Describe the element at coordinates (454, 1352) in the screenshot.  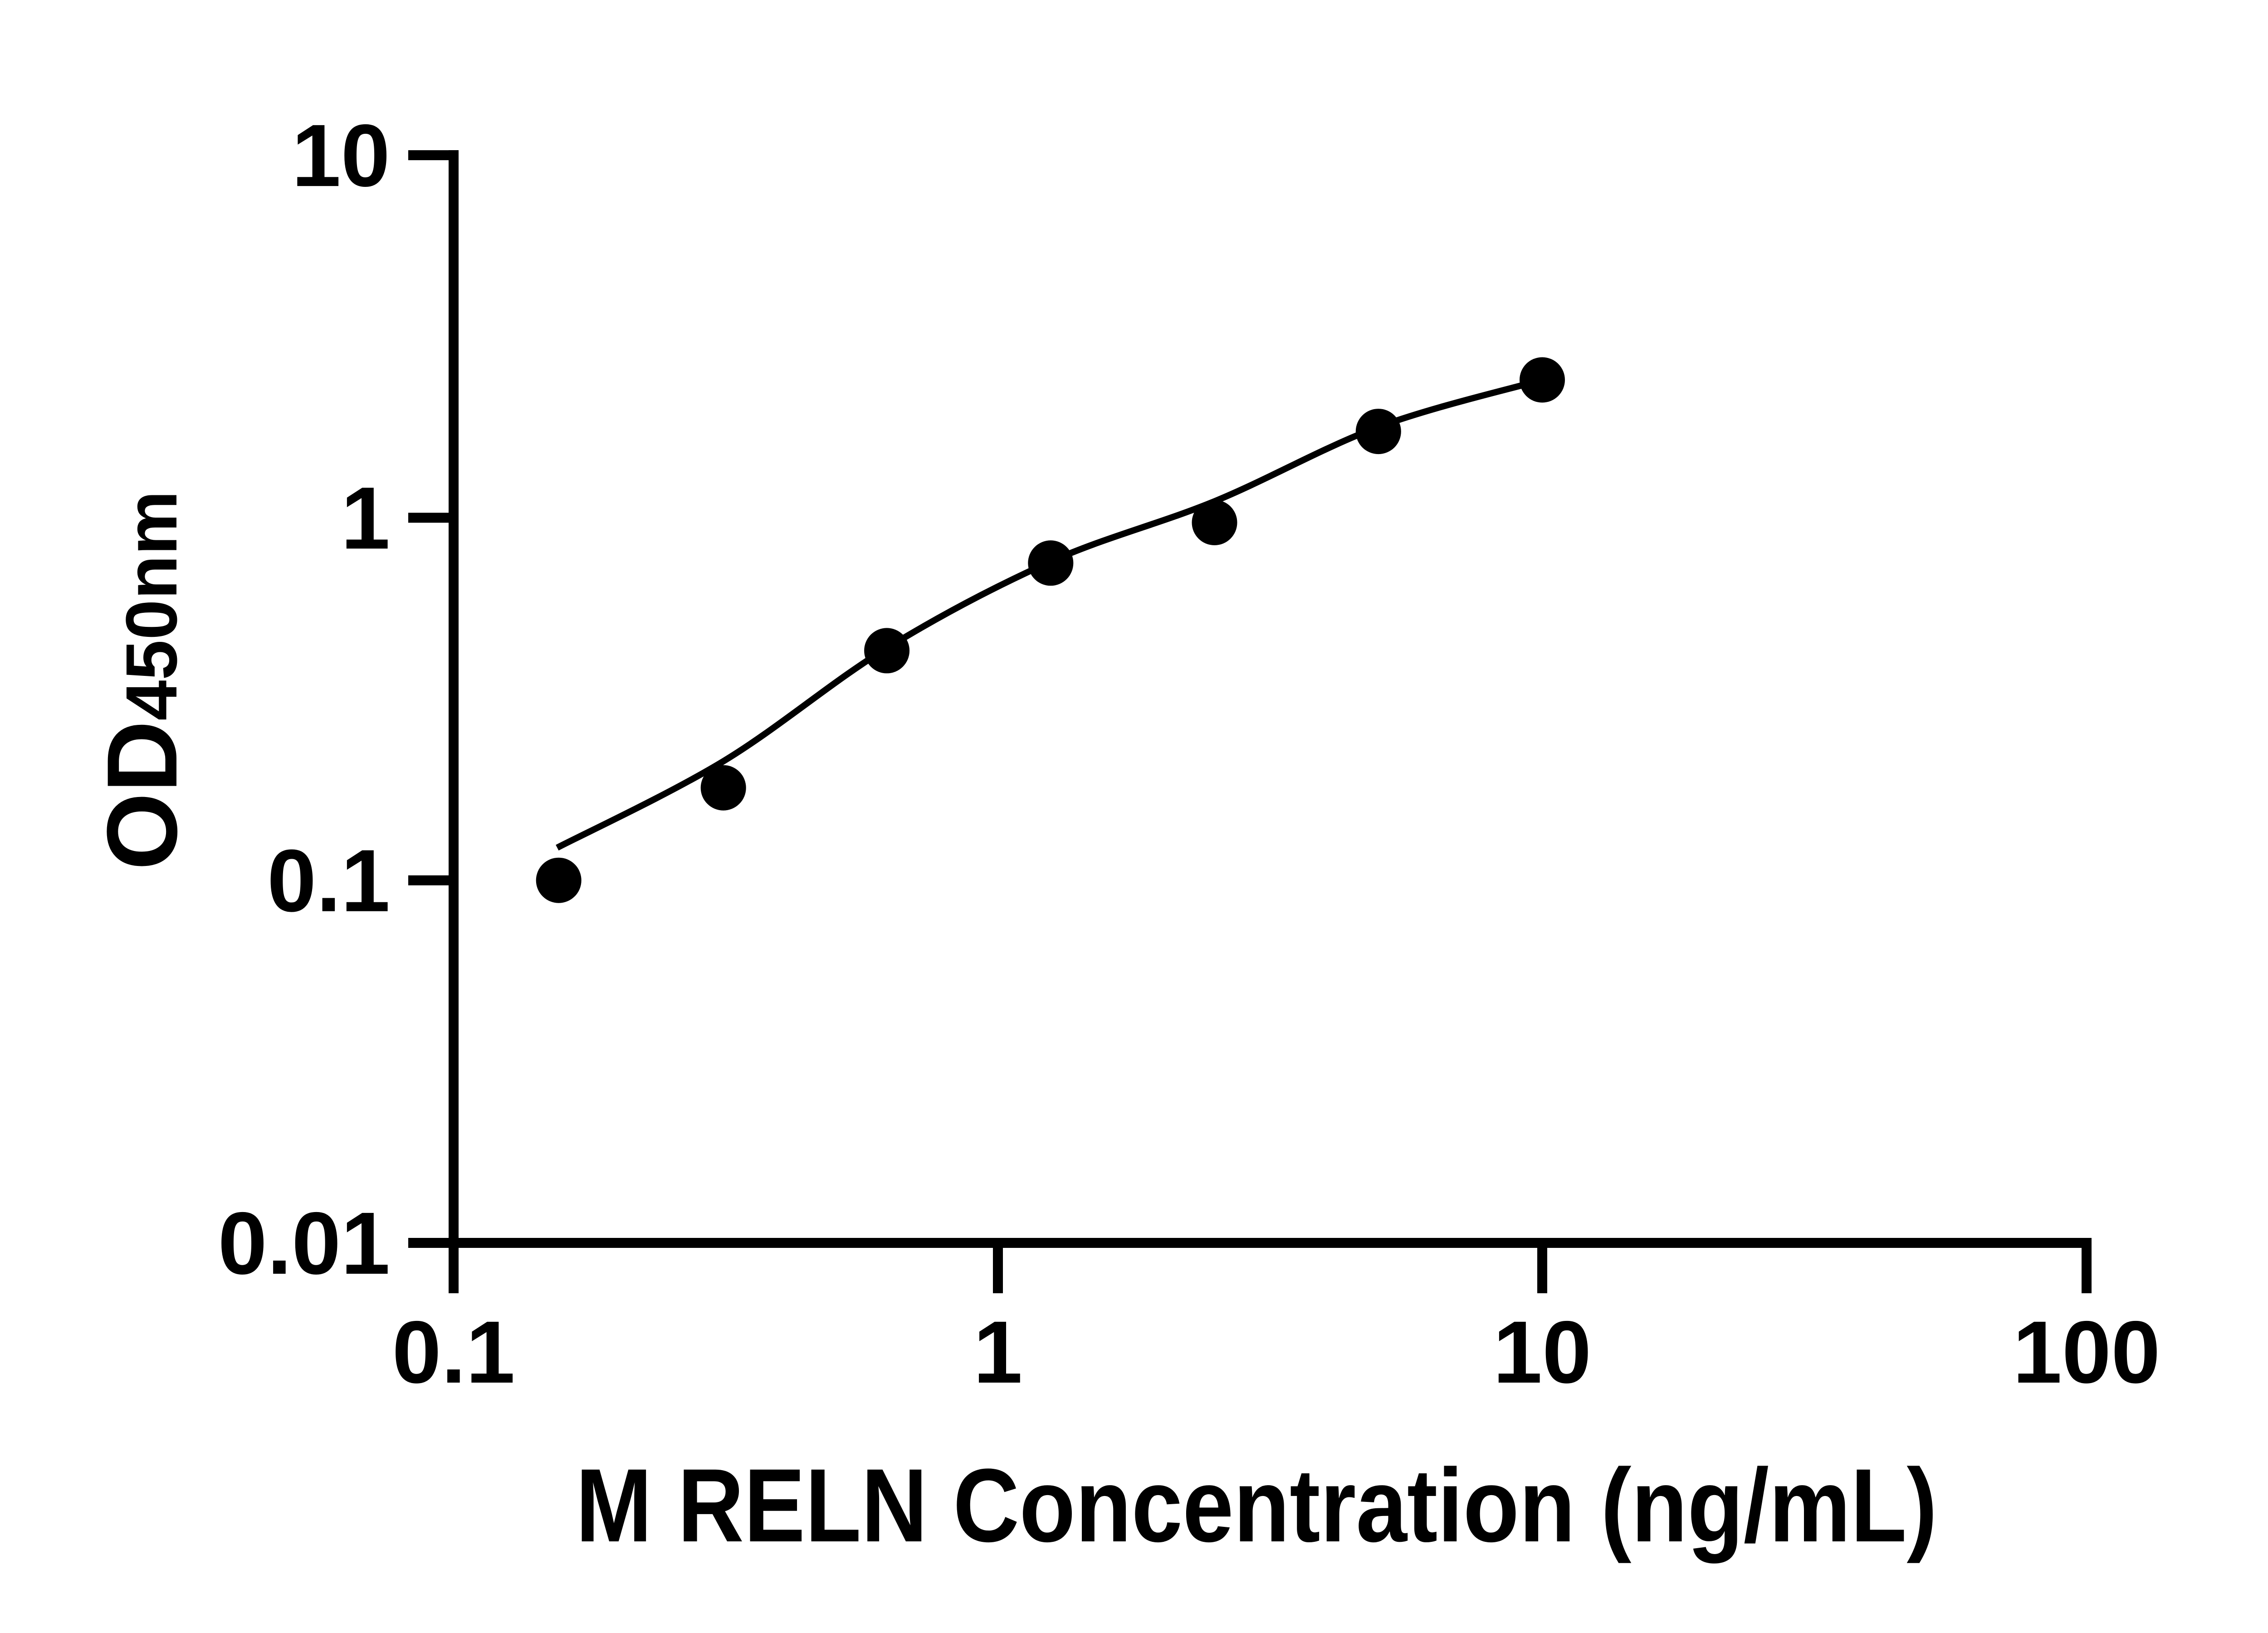
I see `x-tick-label: 0.1` at that location.